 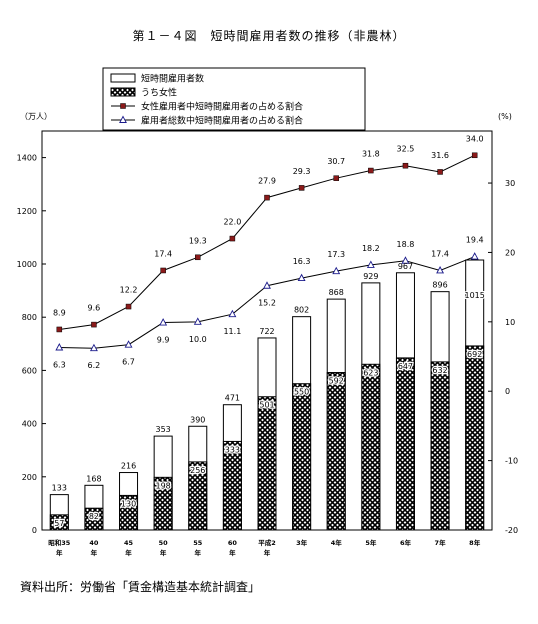 What do you see at coordinates (232, 398) in the screenshot?
I see `bar-total-label: 471` at bounding box center [232, 398].